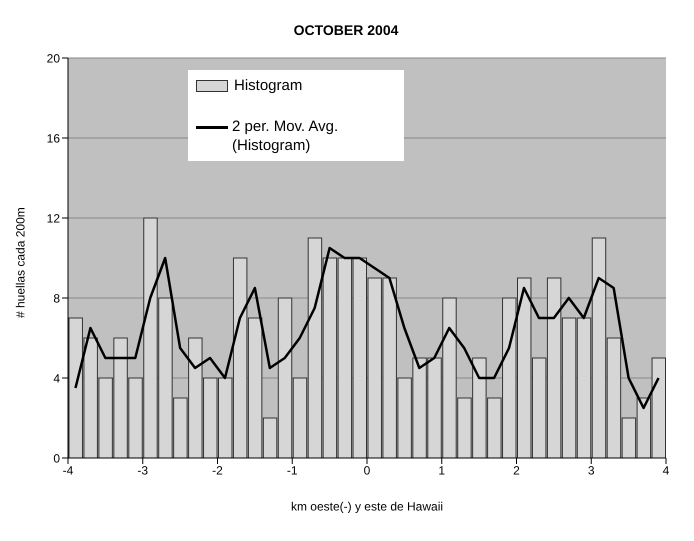 The height and width of the screenshot is (541, 694). Describe the element at coordinates (142, 471) in the screenshot. I see `x-tick-label: -3` at that location.